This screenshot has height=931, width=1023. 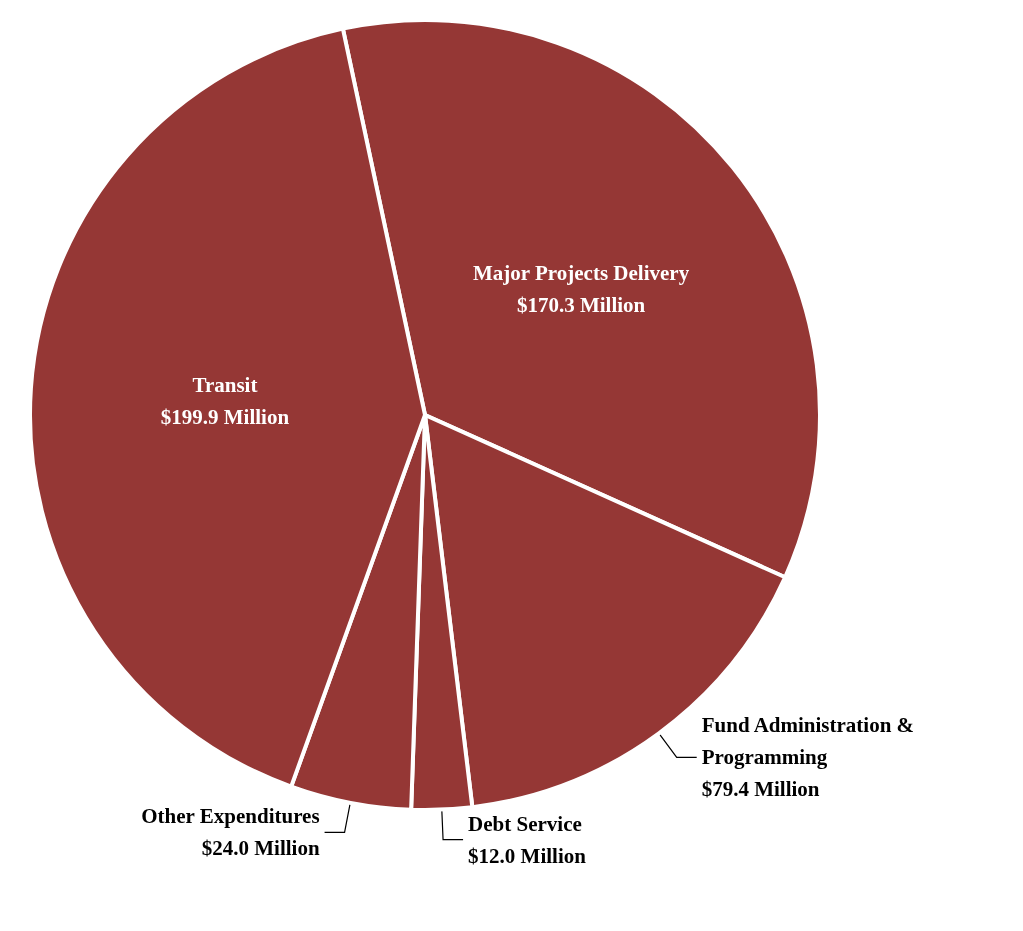 I want to click on data-label: $199.9 Million, so click(x=225, y=417).